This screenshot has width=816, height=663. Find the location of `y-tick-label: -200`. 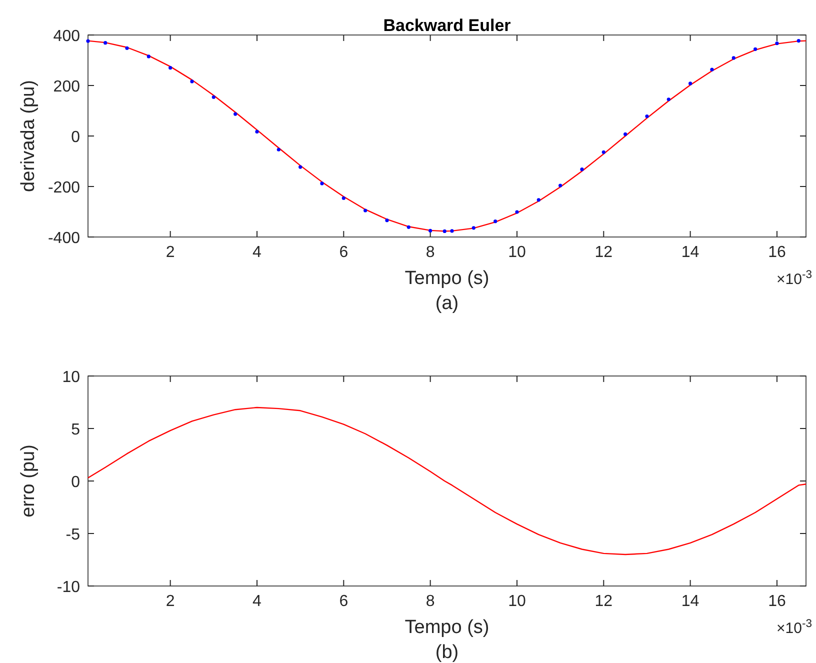

y-tick-label: -200 is located at coordinates (64, 188).